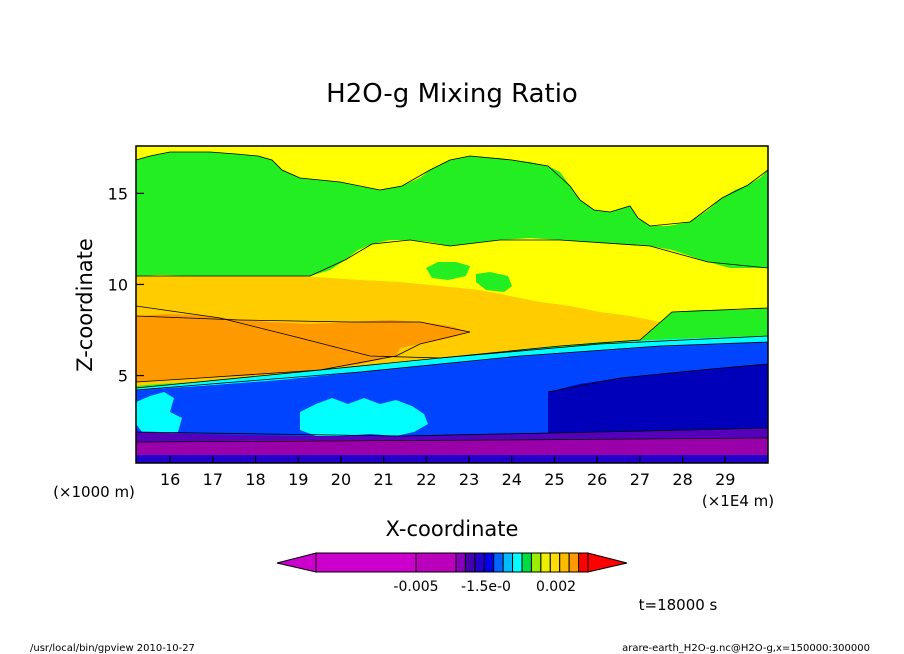 The height and width of the screenshot is (654, 904). I want to click on colorbar-label-mid: -1.5e-0, so click(486, 587).